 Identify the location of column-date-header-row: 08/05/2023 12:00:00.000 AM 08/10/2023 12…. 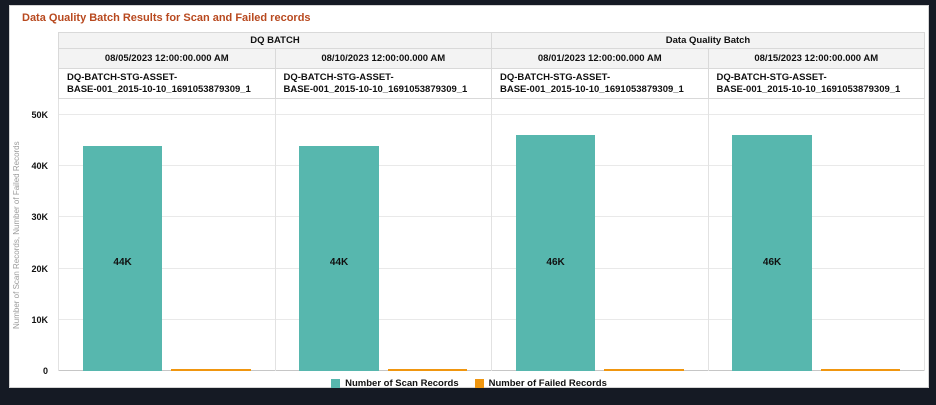
(491, 59).